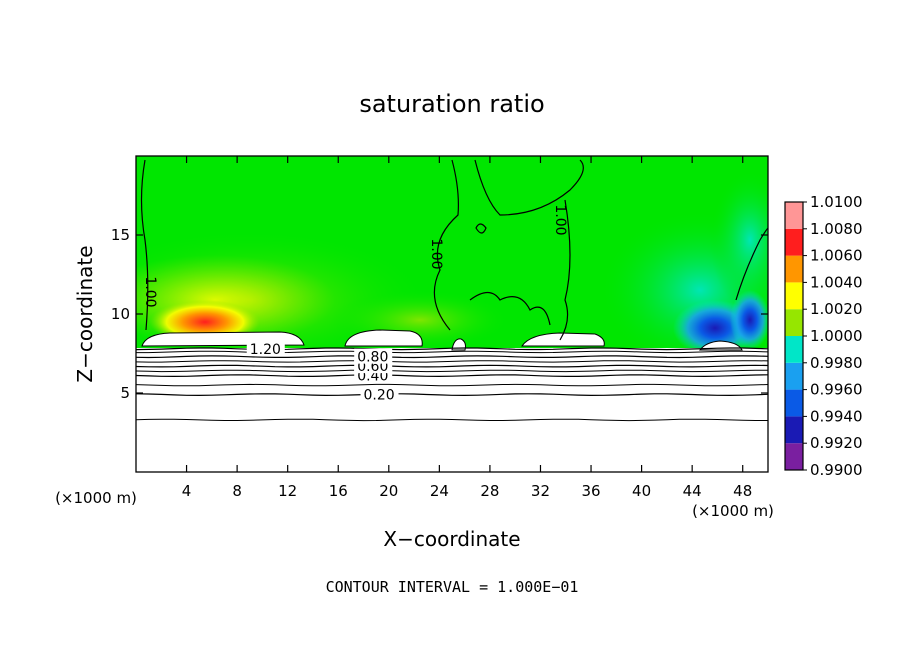  I want to click on colorbar-label: 1.0000, so click(836, 336).